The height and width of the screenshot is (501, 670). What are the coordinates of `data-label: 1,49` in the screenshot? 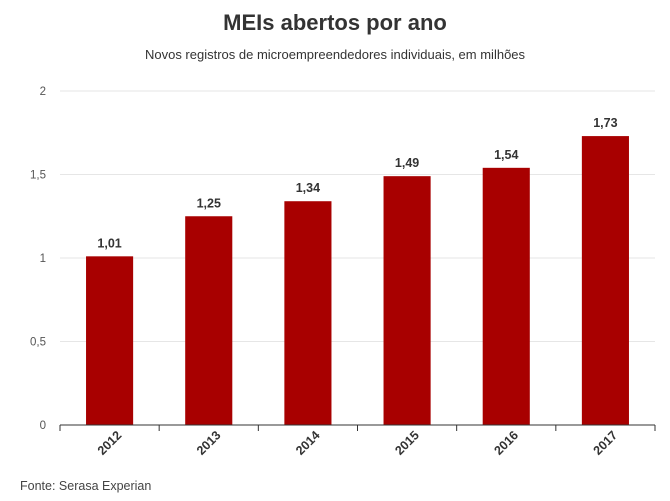 It's located at (407, 163).